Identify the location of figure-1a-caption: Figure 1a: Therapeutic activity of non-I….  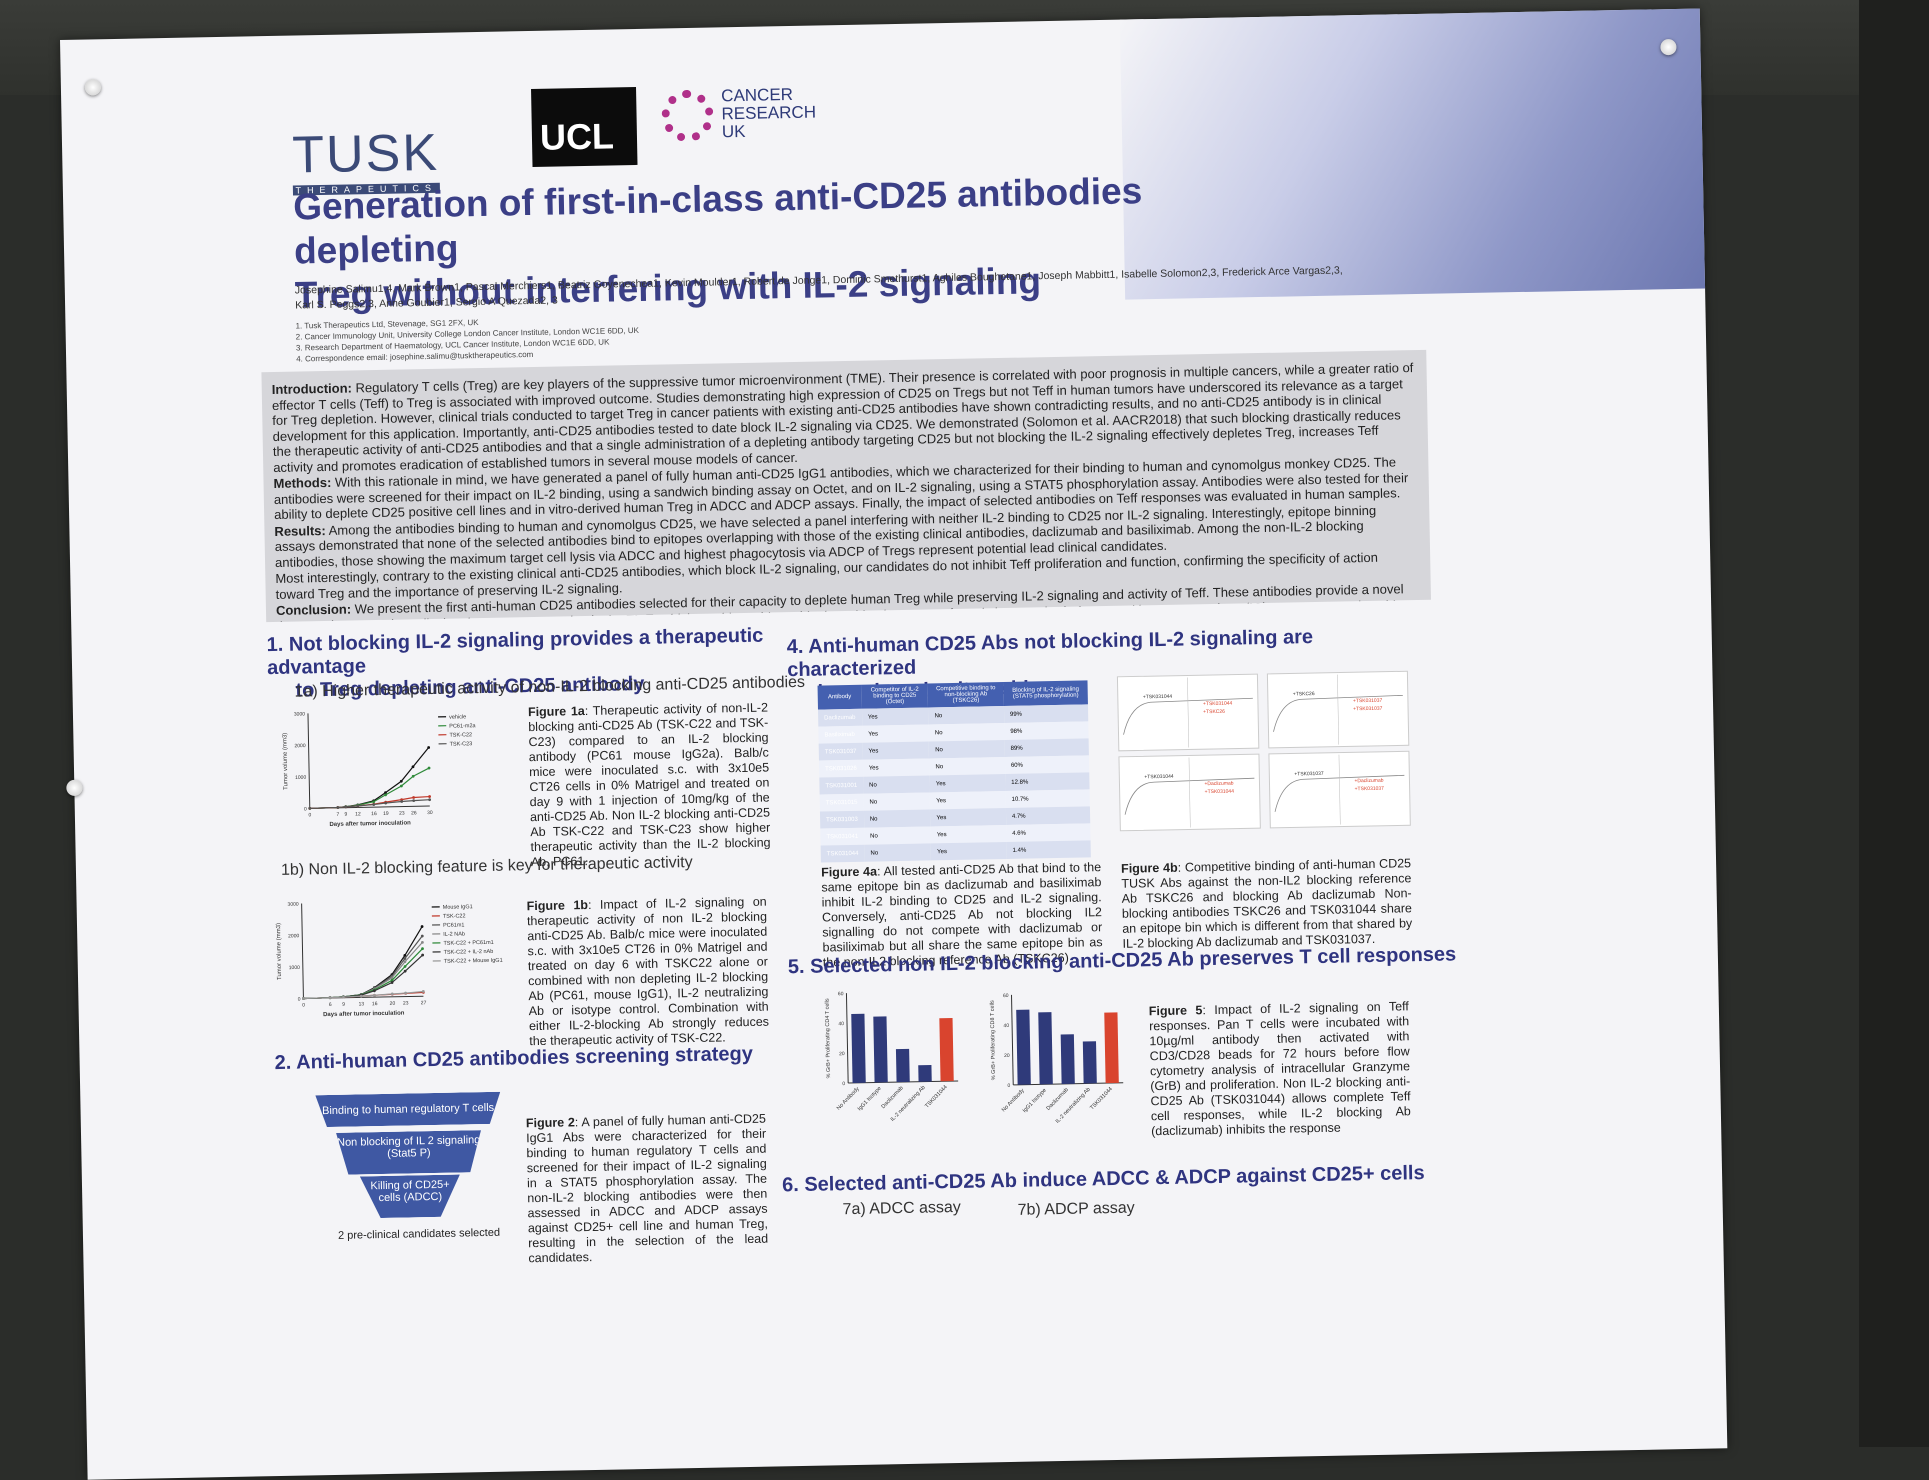
(649, 786).